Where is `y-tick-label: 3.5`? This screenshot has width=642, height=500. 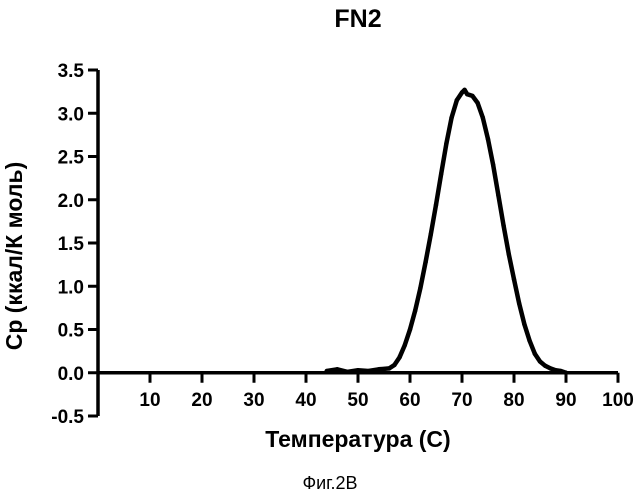
y-tick-label: 3.5 is located at coordinates (71, 71).